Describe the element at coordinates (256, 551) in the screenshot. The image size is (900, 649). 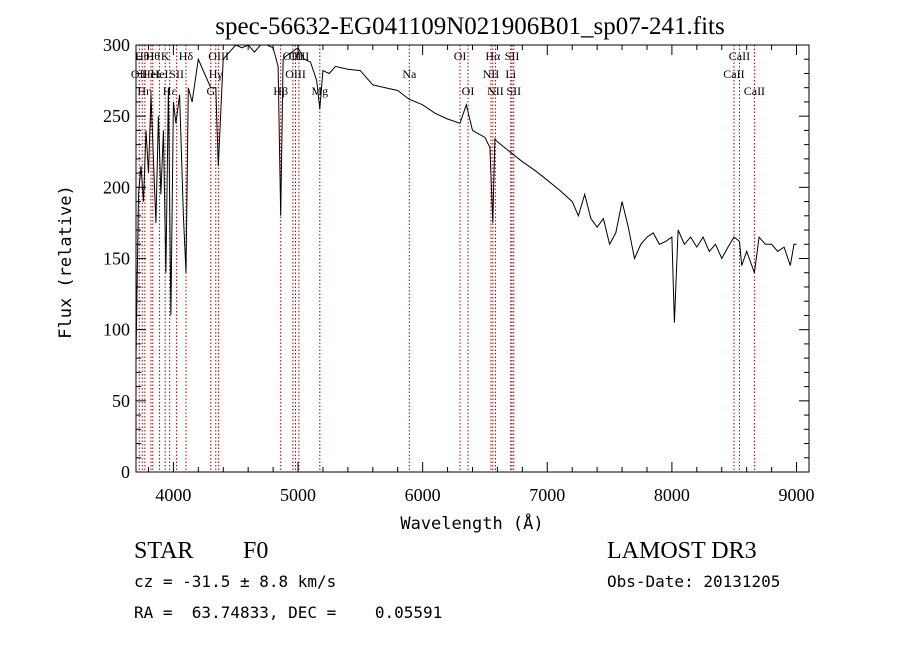
I see `subclass-label: F0` at that location.